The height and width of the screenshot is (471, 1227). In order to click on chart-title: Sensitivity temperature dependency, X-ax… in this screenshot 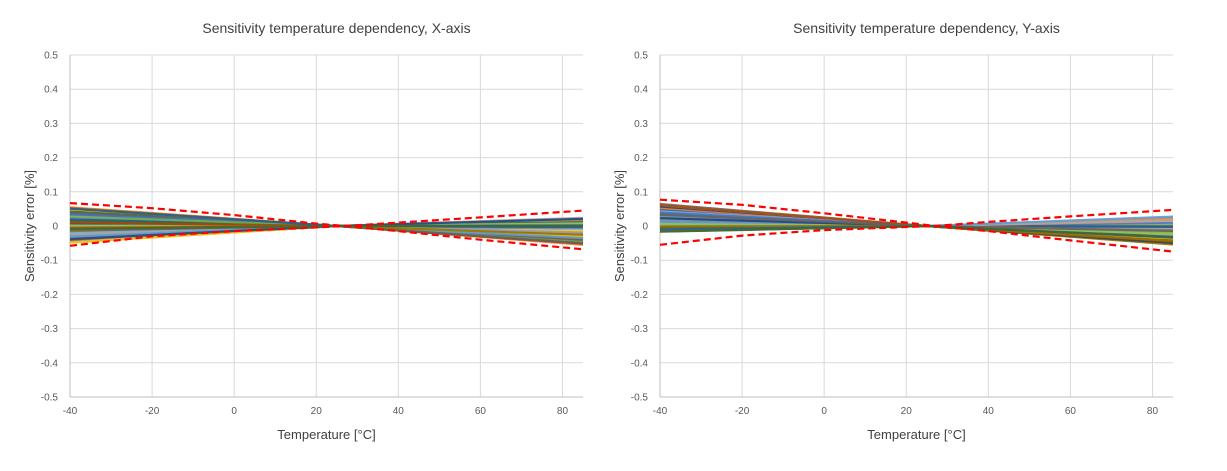, I will do `click(336, 28)`.